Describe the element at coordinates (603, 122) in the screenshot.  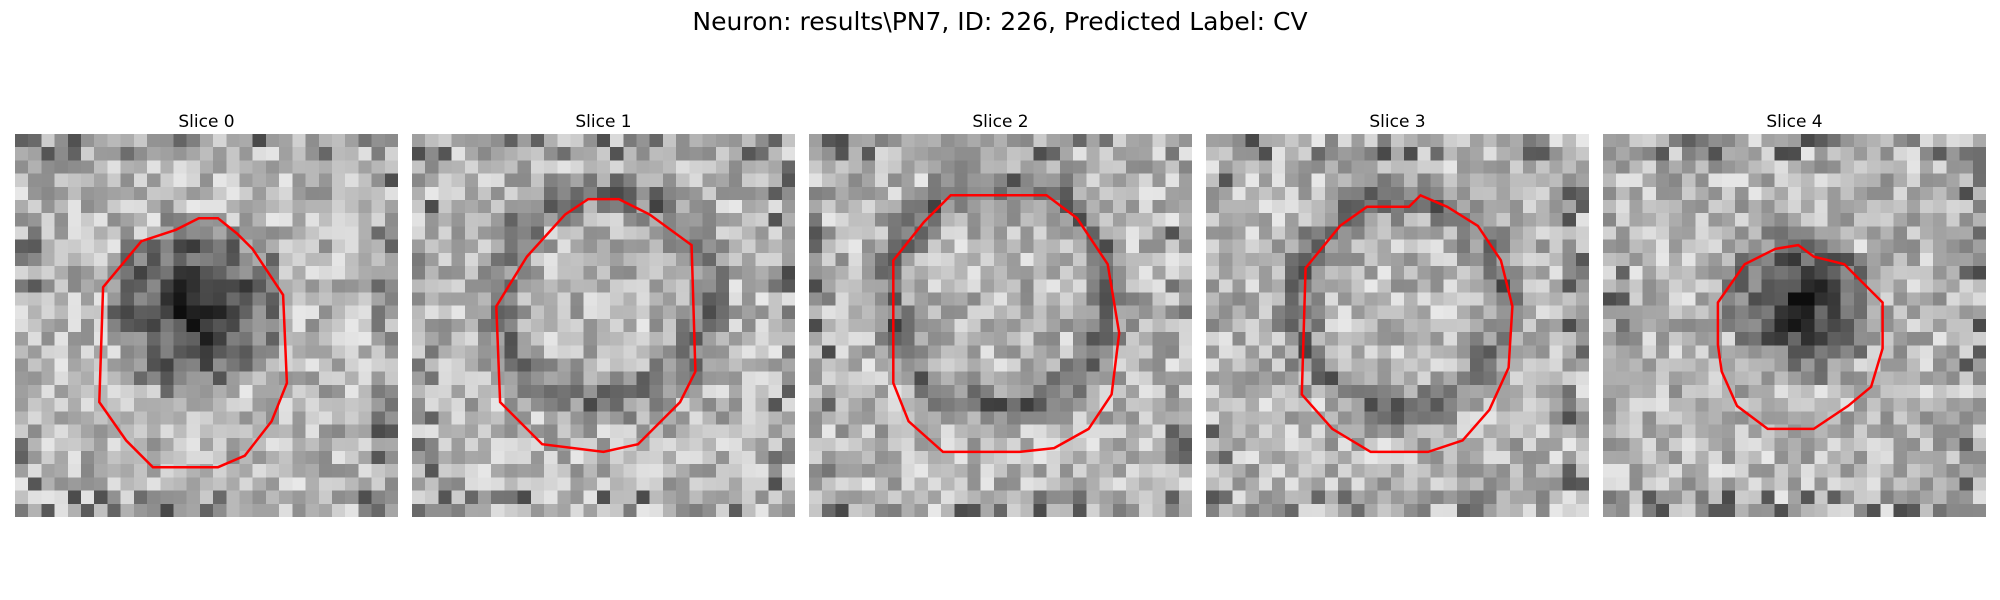
I see `slice-title: Slice 1` at that location.